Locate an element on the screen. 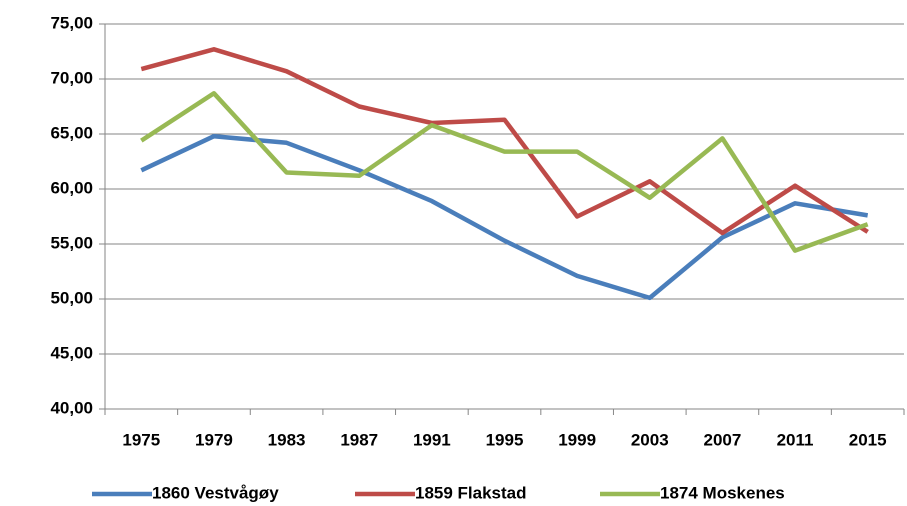 This screenshot has width=907, height=506. x-tick-label: 2007 is located at coordinates (722, 439).